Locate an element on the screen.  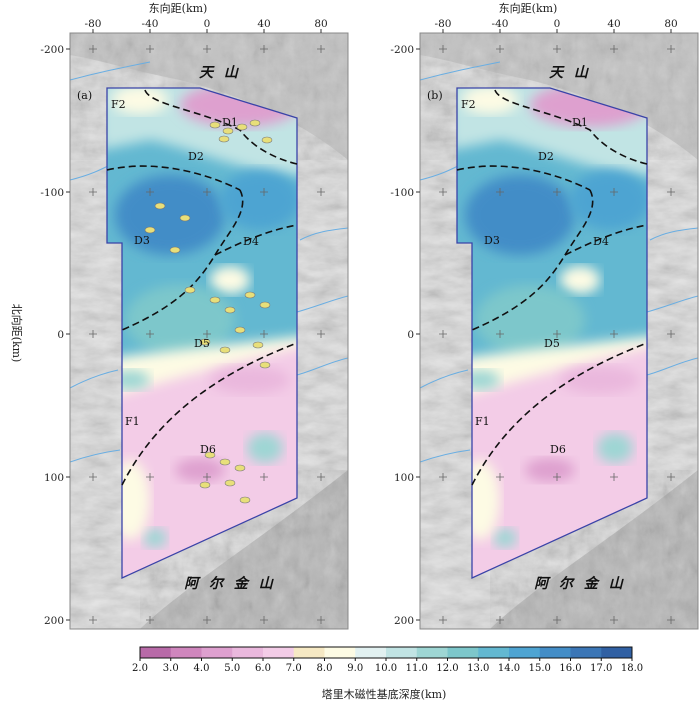
mountain-label-tianshan: 天 山 is located at coordinates (570, 73).